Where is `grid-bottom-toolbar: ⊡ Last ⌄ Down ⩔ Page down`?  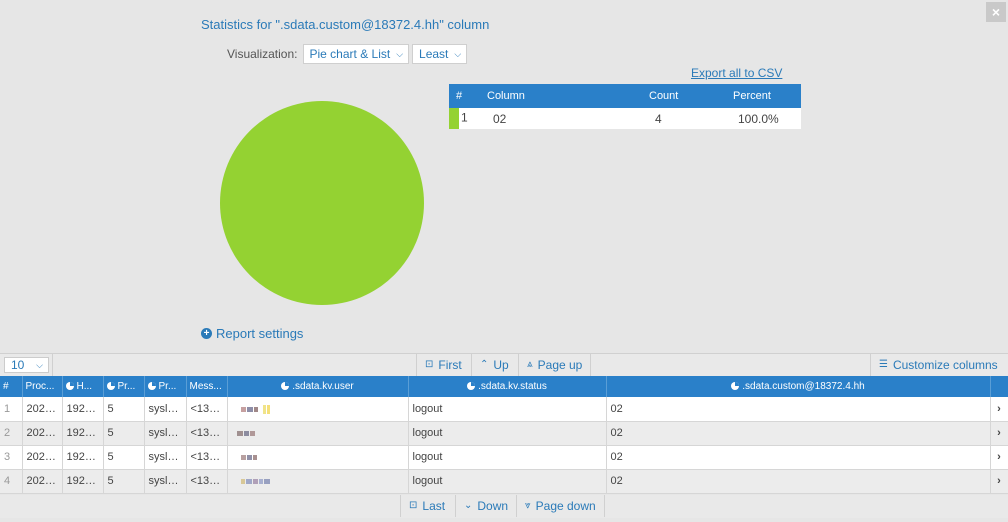
grid-bottom-toolbar: ⊡ Last ⌄ Down ⩔ Page down is located at coordinates (504, 506).